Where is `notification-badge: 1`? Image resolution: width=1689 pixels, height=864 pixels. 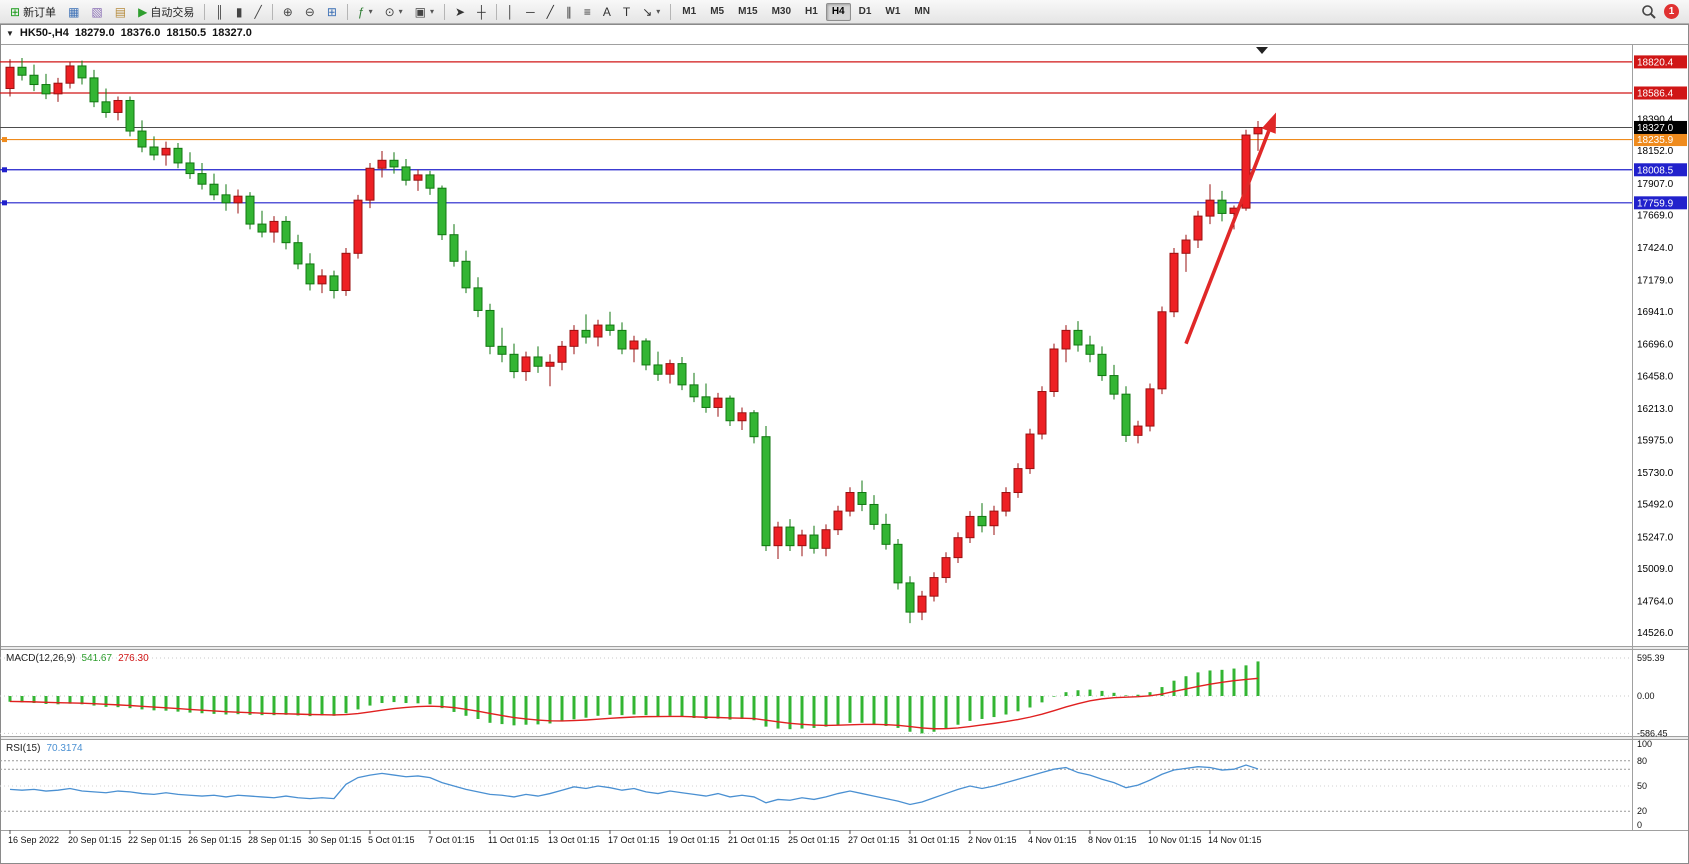 notification-badge: 1 is located at coordinates (1671, 11).